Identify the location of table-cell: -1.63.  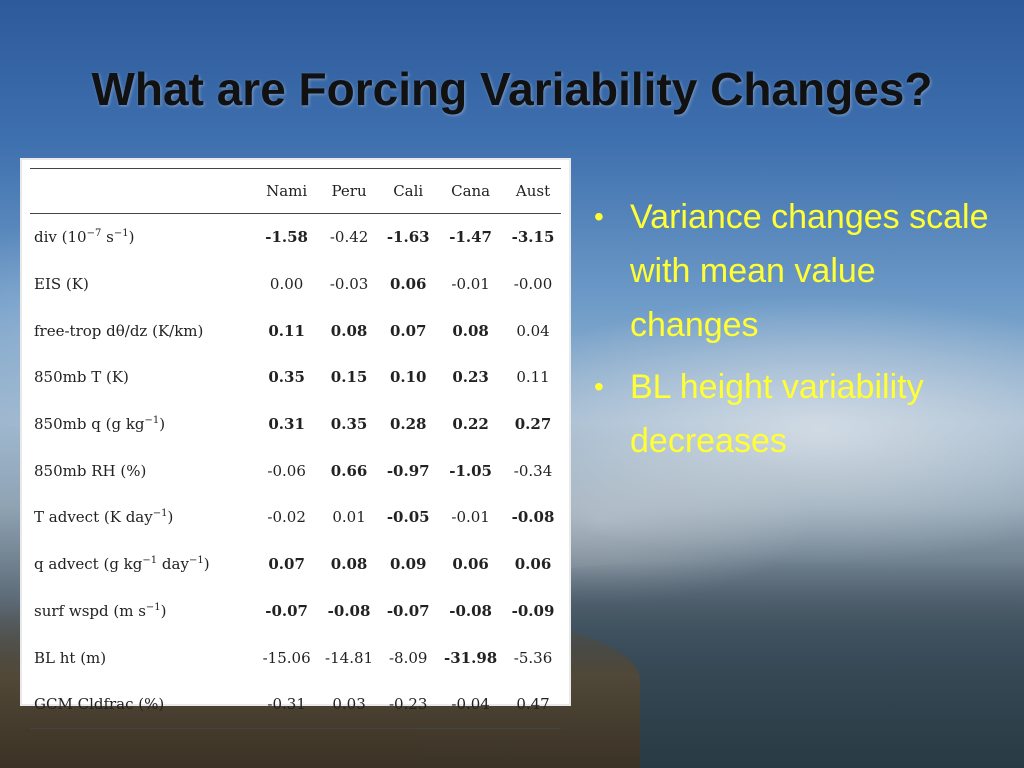
(408, 237).